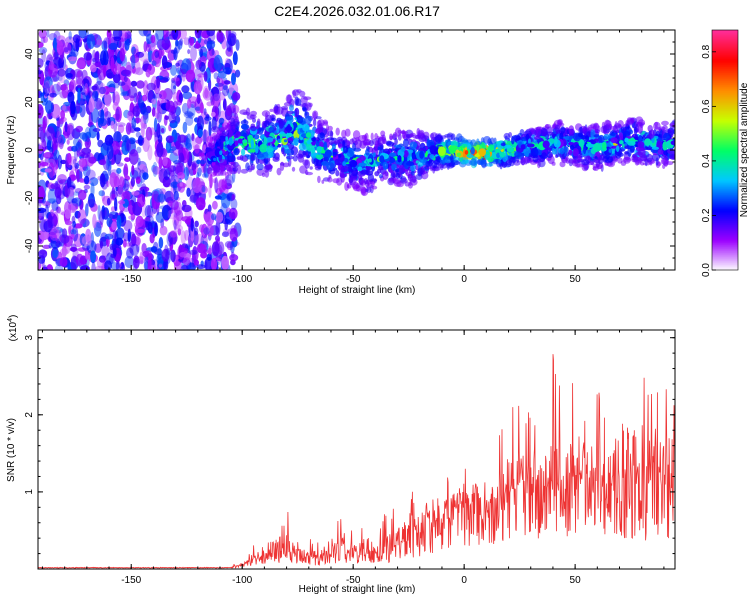 This screenshot has height=600, width=750. I want to click on y-tick-label: -20, so click(29, 197).